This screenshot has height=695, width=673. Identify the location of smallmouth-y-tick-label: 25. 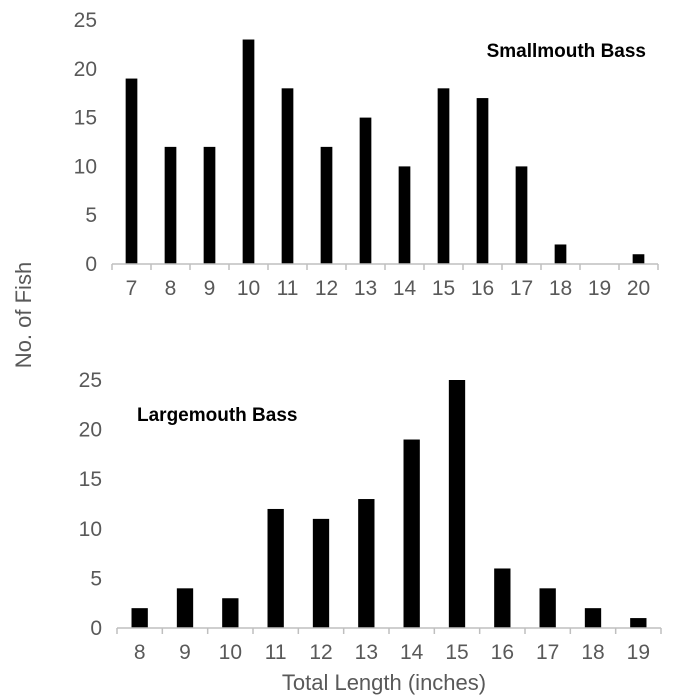
(85, 20).